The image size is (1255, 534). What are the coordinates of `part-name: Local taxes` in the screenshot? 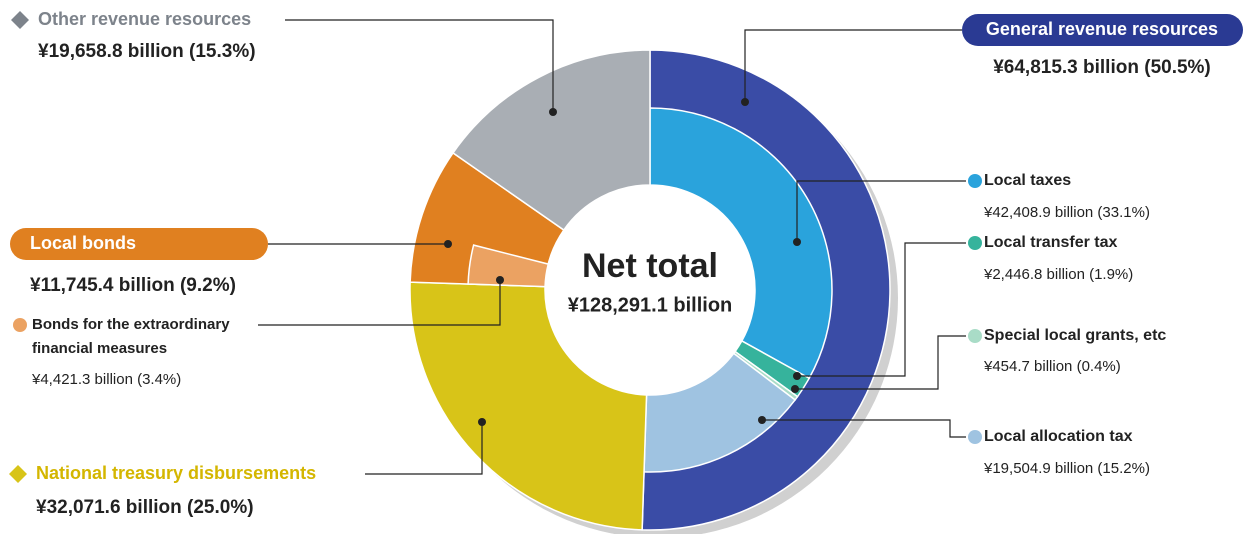 It's located at (1027, 180).